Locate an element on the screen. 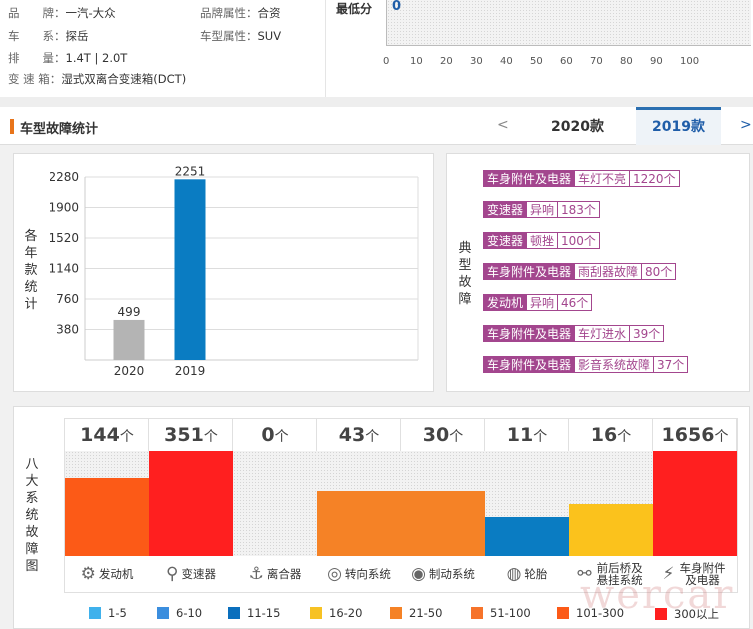  fault-issue: 车灯进水 is located at coordinates (603, 333).